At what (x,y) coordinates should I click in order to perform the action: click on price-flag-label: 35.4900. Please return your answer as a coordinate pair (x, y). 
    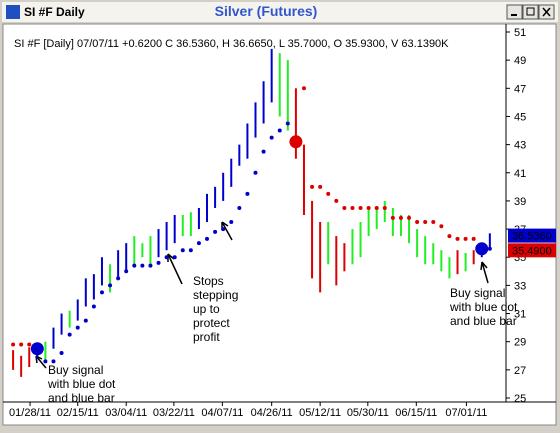
    Looking at the image, I should click on (532, 251).